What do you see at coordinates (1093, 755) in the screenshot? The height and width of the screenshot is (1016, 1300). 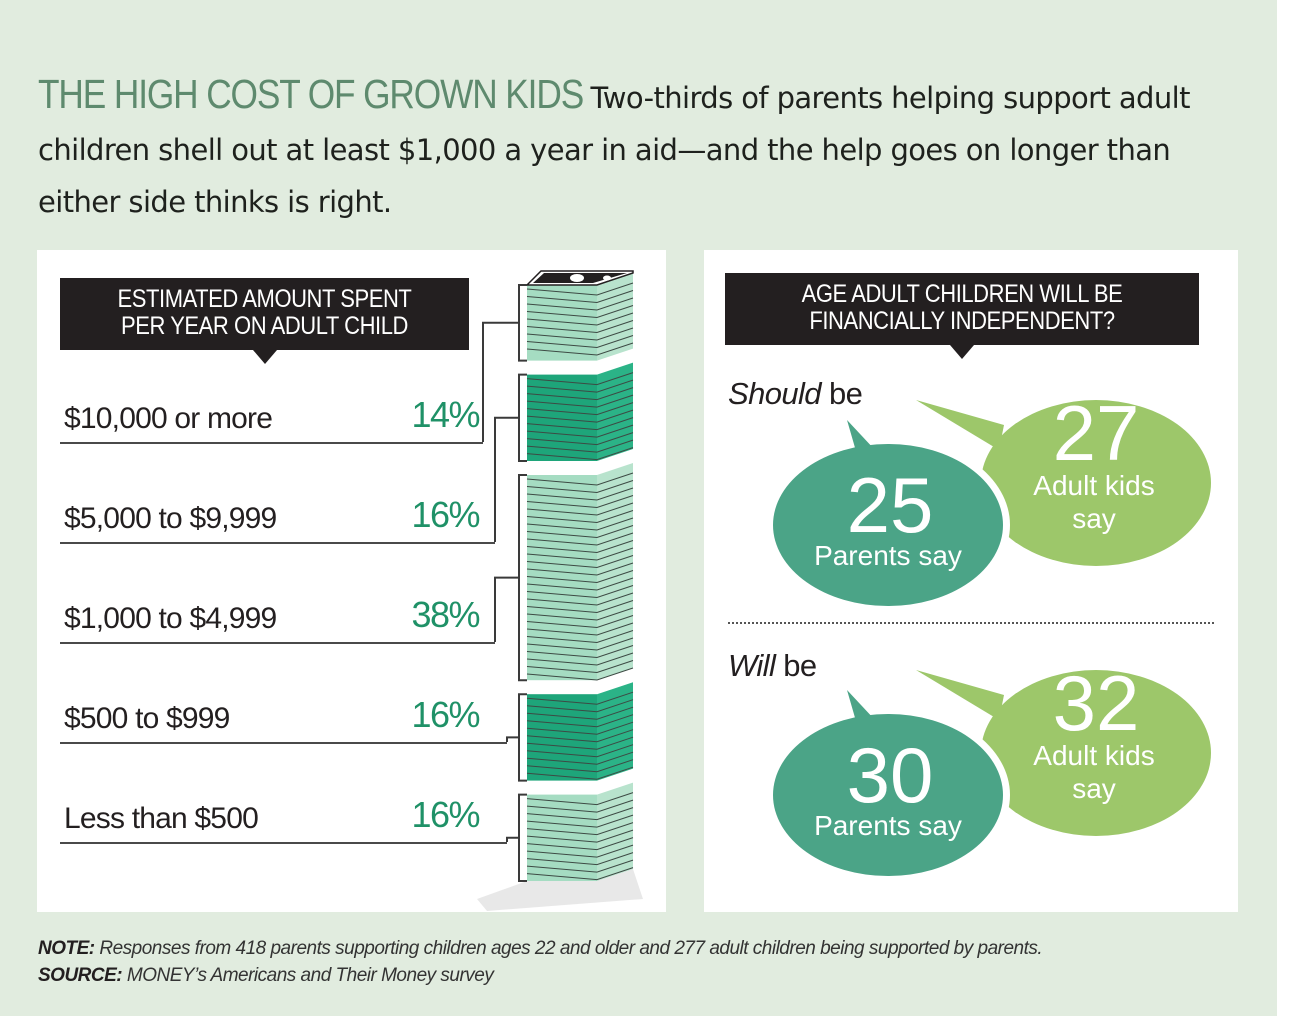 I see `kids-label-line1: Adult kids` at bounding box center [1093, 755].